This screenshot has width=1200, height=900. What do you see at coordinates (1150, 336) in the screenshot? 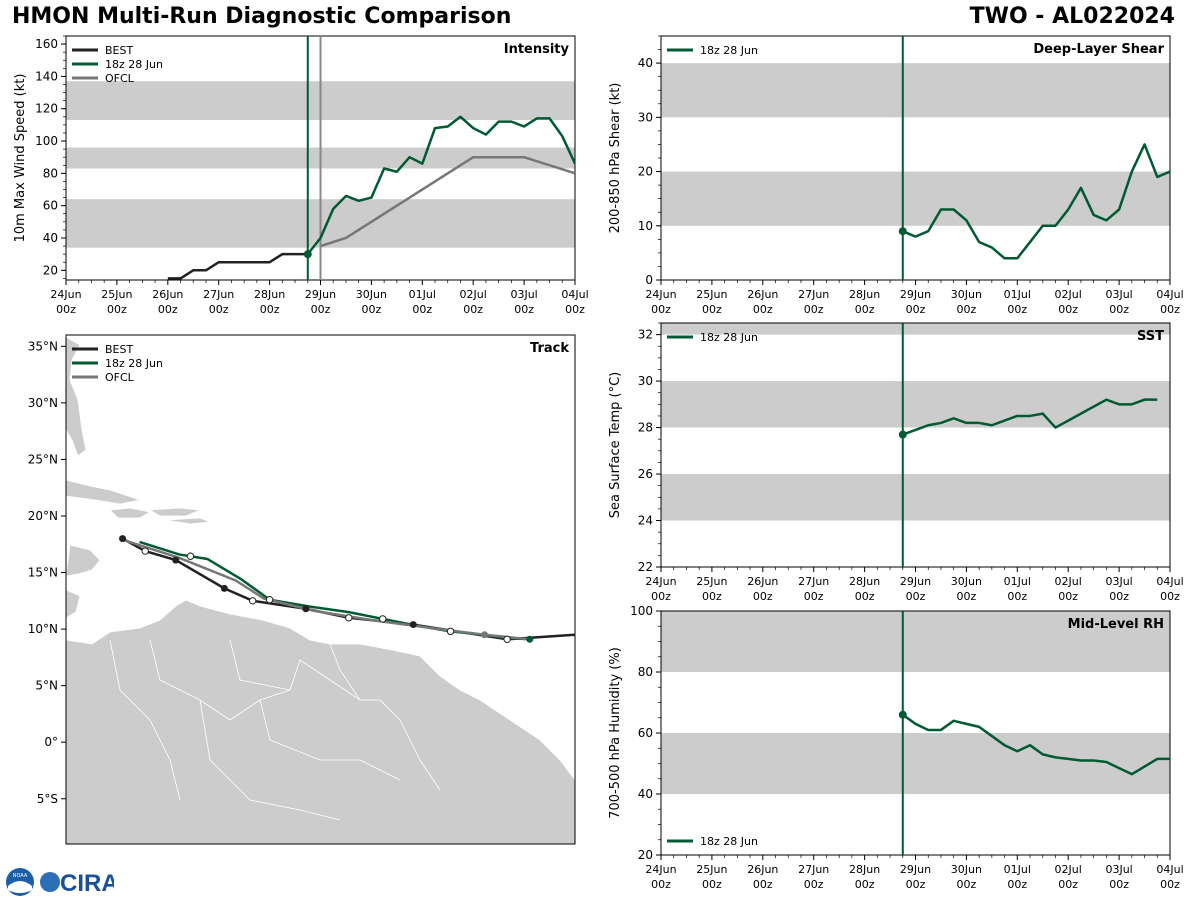
I see `chart-title: SST` at bounding box center [1150, 336].